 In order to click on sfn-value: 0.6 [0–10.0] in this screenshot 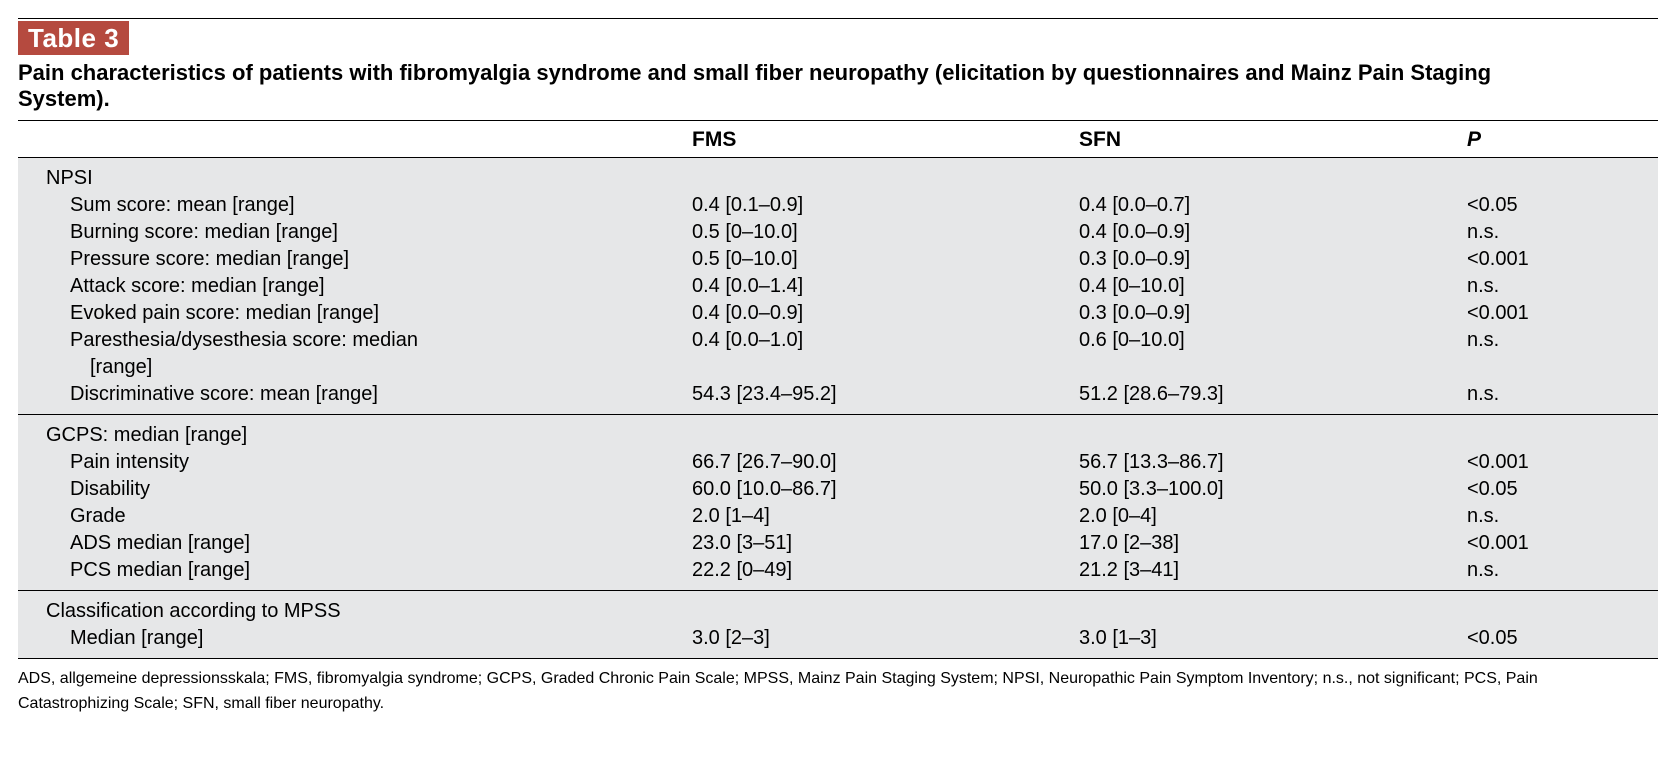, I will do `click(1132, 340)`.